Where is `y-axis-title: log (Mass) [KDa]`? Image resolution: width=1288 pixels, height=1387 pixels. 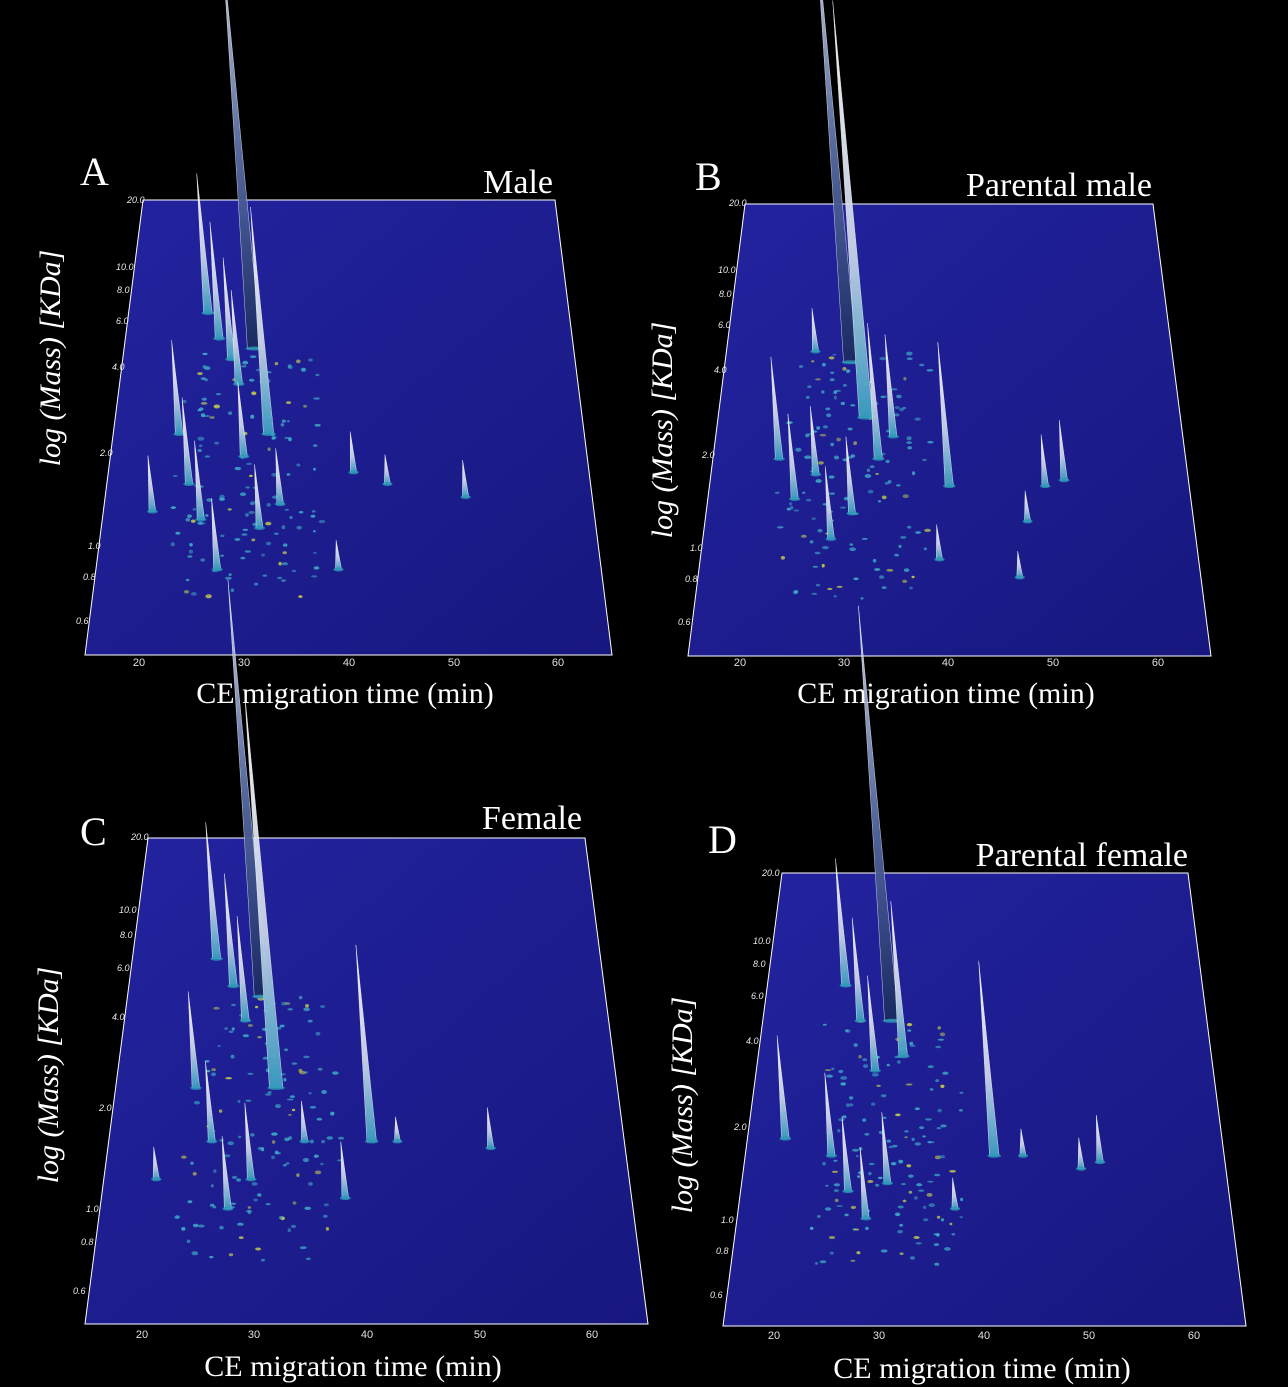
y-axis-title: log (Mass) [KDa] is located at coordinates (682, 1105).